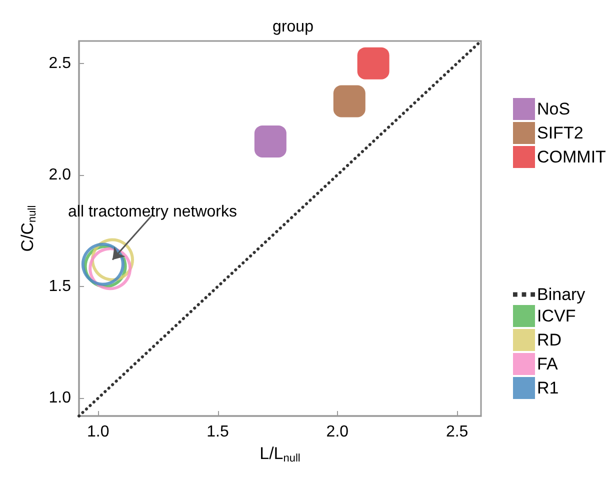 The height and width of the screenshot is (479, 616). I want to click on x-tick-label: 1.5, so click(218, 432).